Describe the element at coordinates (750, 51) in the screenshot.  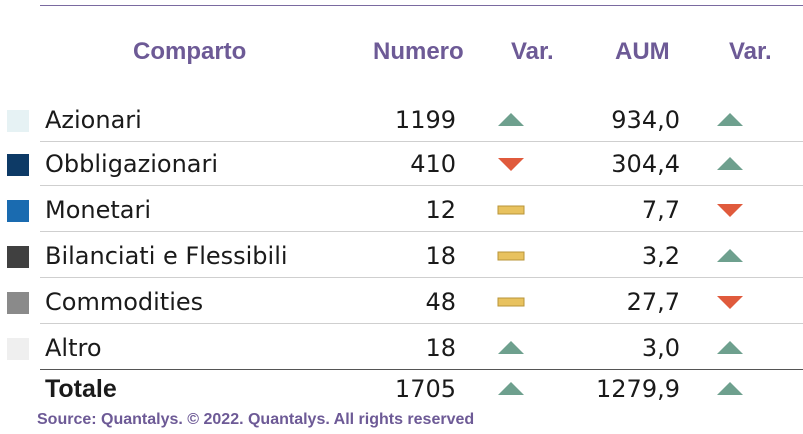
I see `header-var-aum: Var.` at that location.